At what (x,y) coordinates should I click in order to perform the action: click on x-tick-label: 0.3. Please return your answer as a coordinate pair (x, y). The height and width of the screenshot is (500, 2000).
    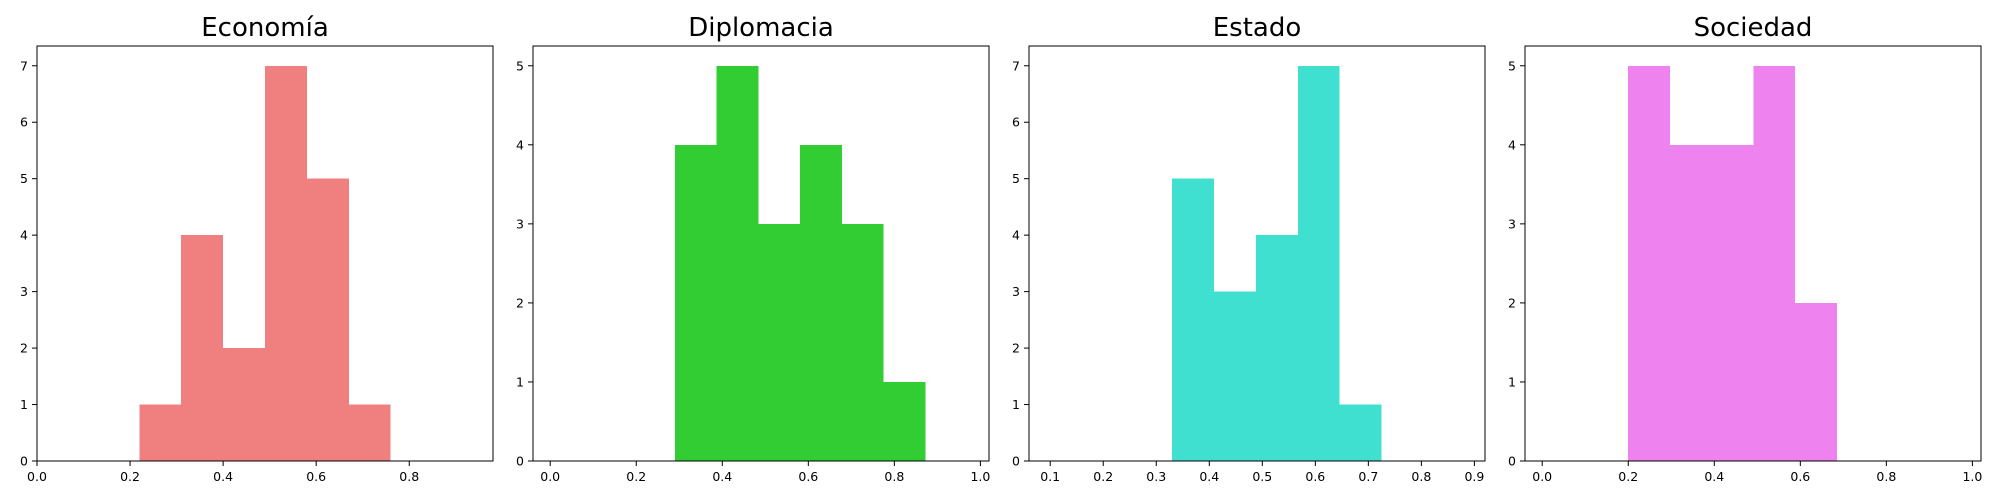
    Looking at the image, I should click on (1156, 476).